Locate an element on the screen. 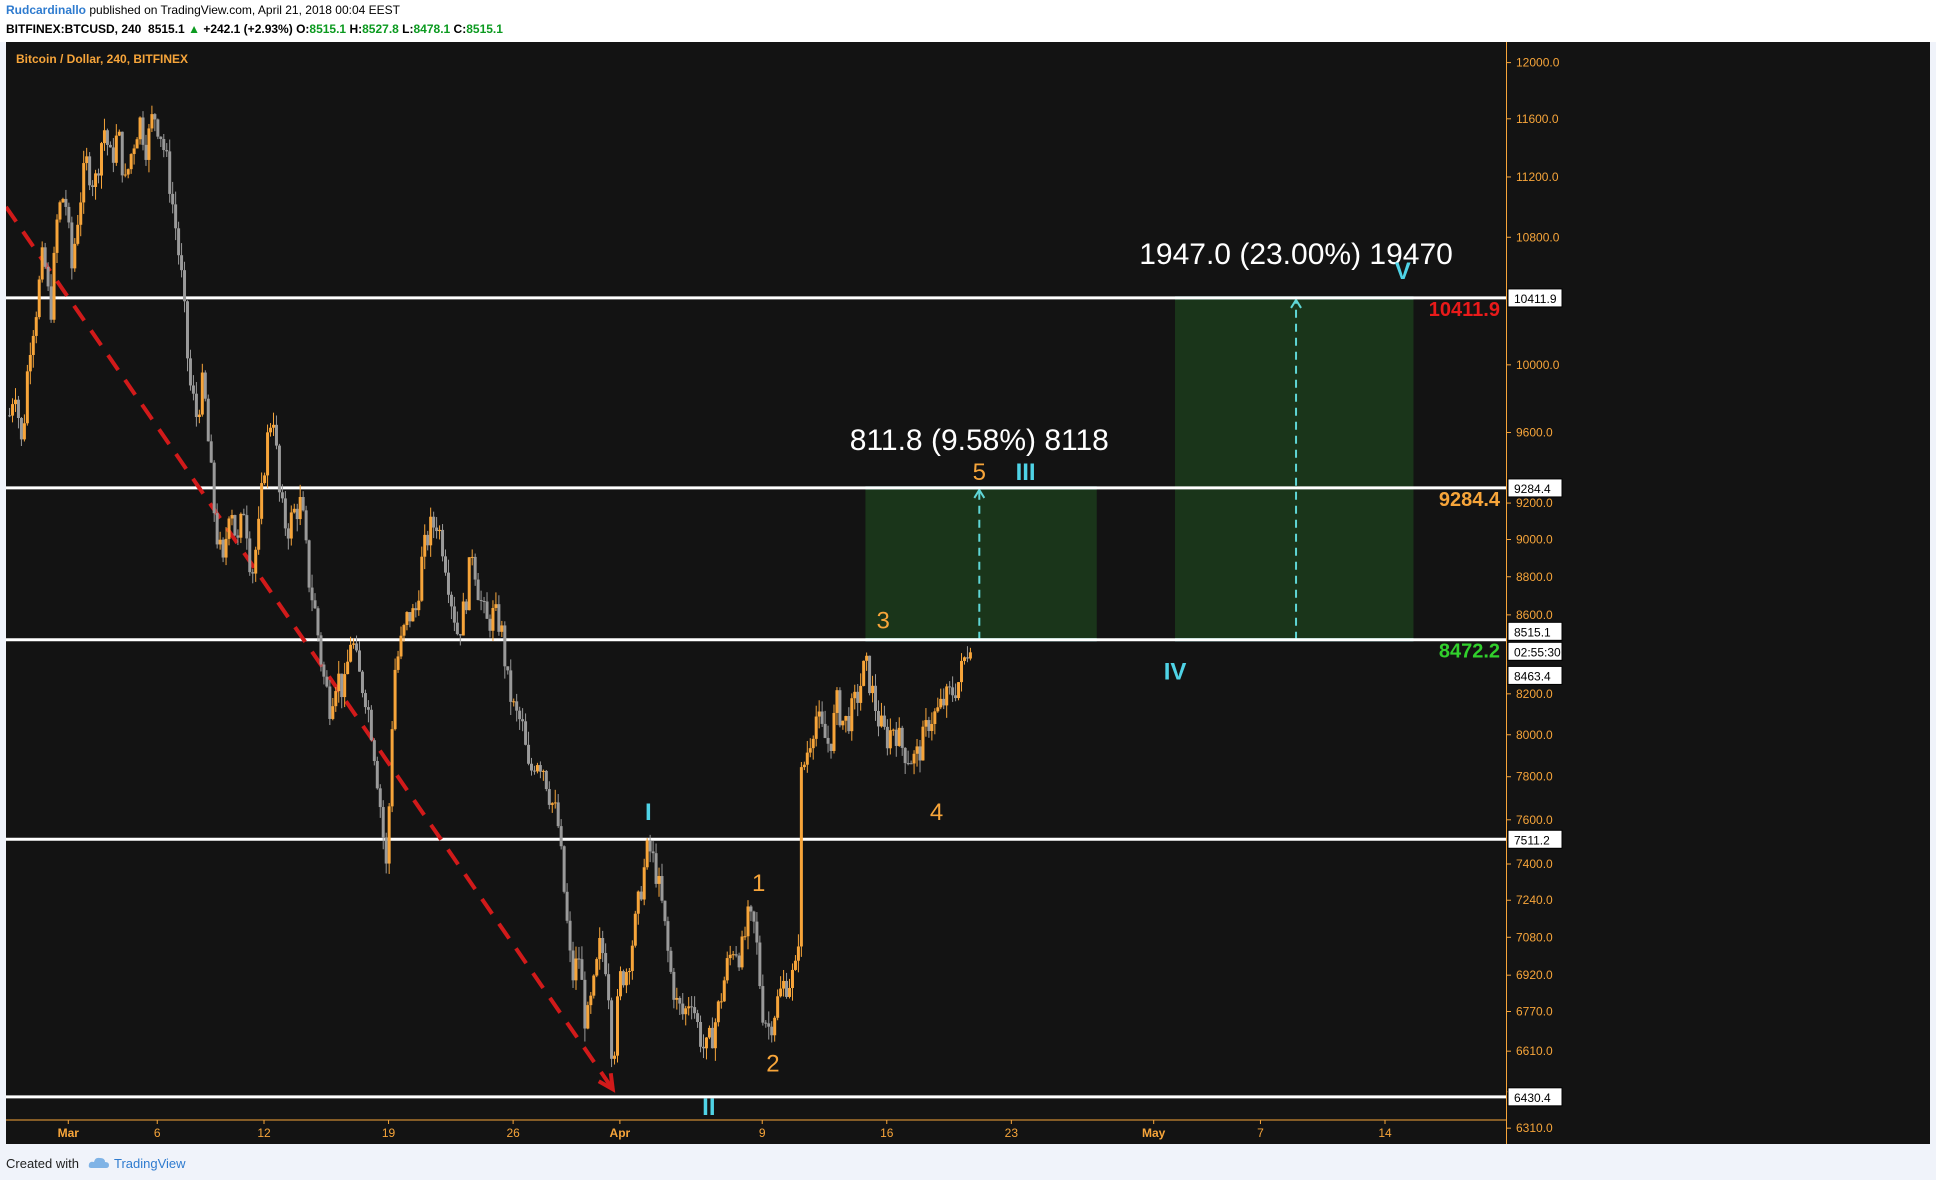 The image size is (1936, 1180). tradingview-link: TradingView is located at coordinates (150, 1163).